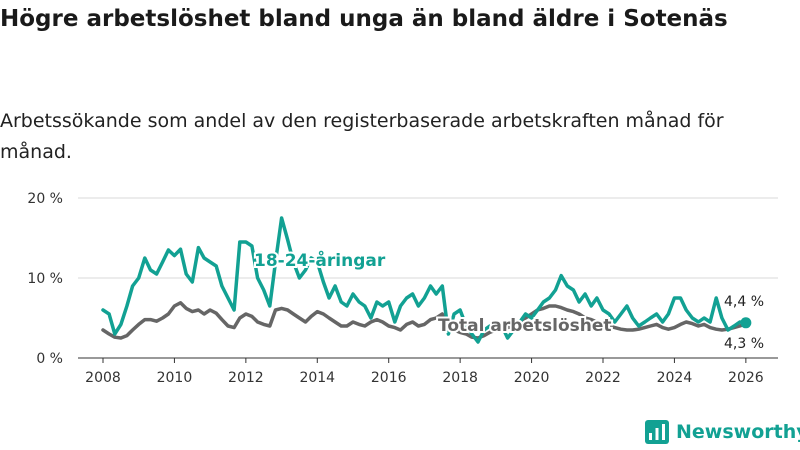  What do you see at coordinates (746, 323) in the screenshot?
I see `series-end-point-youth` at bounding box center [746, 323].